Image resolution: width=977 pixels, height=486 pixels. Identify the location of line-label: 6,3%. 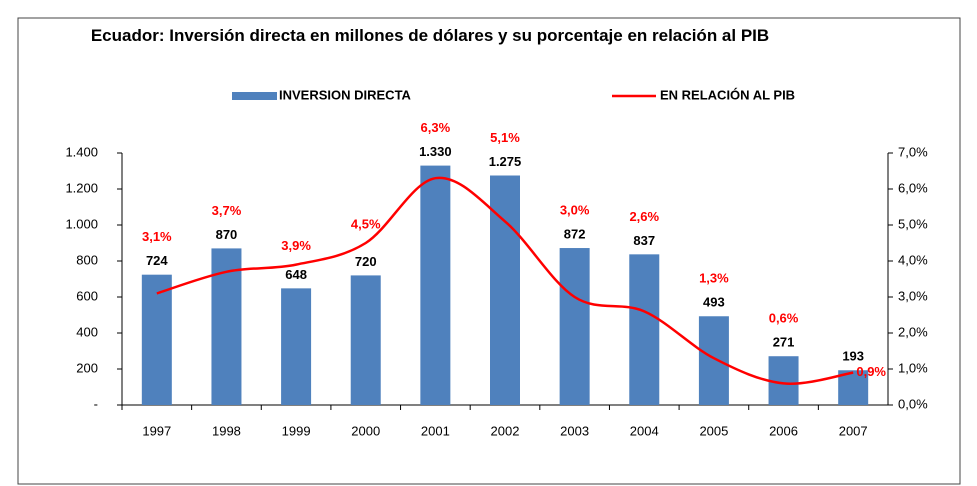
(436, 127).